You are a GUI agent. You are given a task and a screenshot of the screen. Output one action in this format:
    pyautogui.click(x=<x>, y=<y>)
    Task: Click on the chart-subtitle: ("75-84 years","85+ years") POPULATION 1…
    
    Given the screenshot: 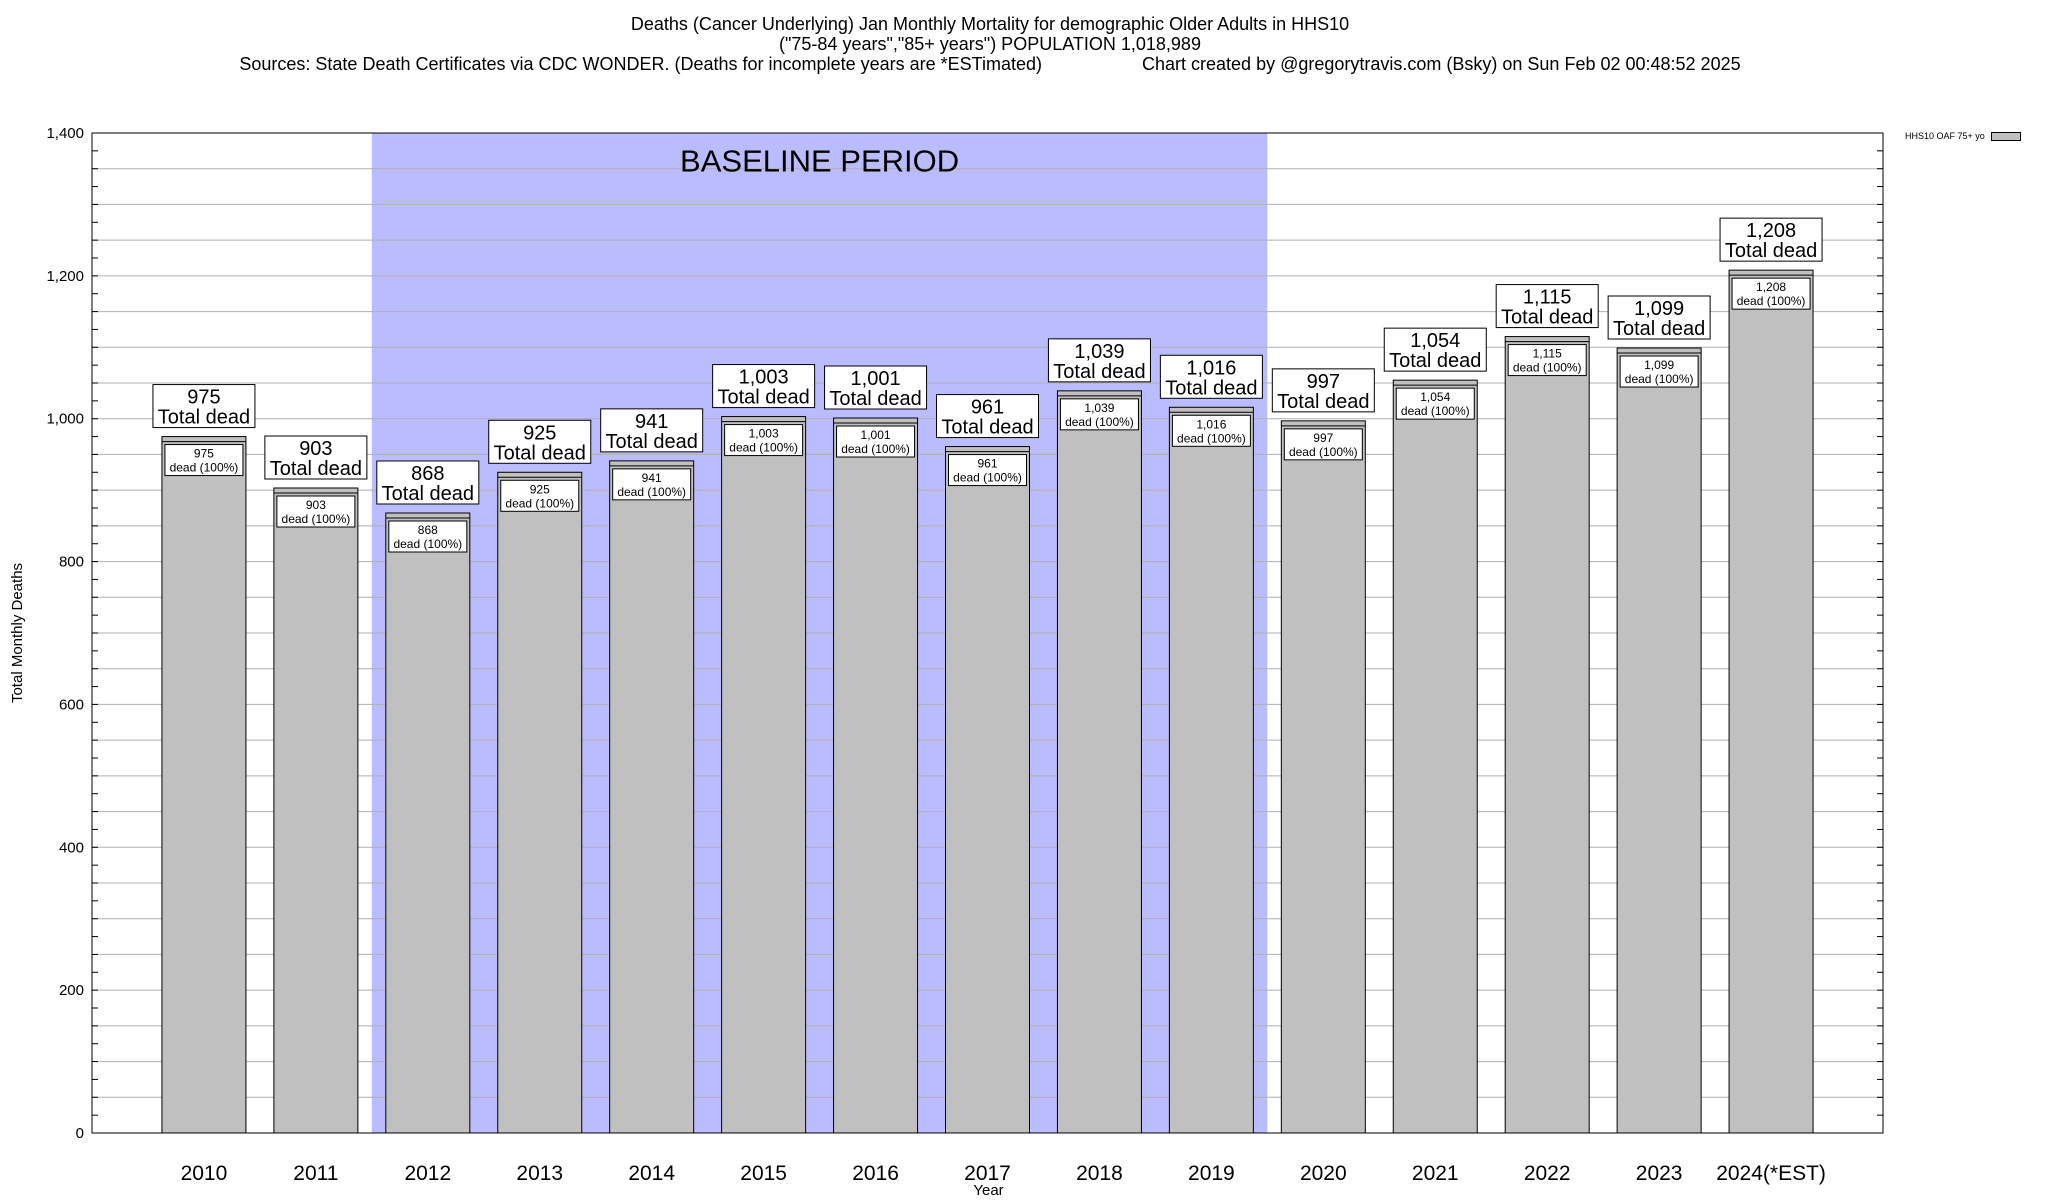 What is the action you would take?
    pyautogui.click(x=990, y=44)
    